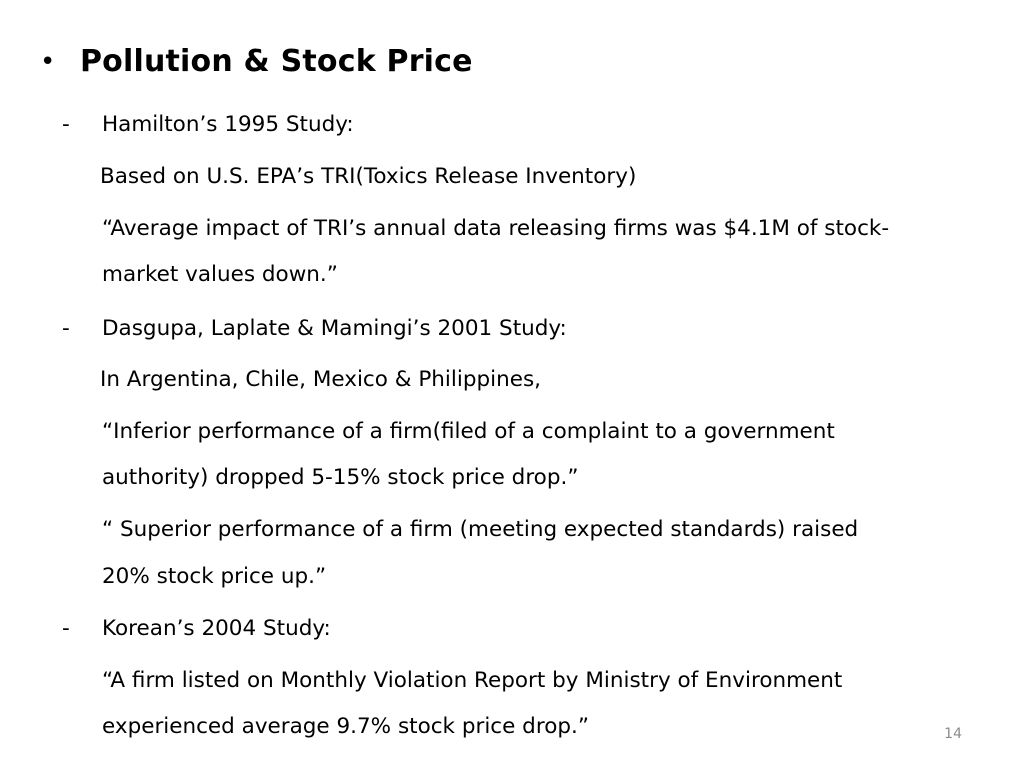 This screenshot has width=1024, height=768. I want to click on study-heading-hamilton: - Hamilton’s 1995 Study:, so click(208, 125).